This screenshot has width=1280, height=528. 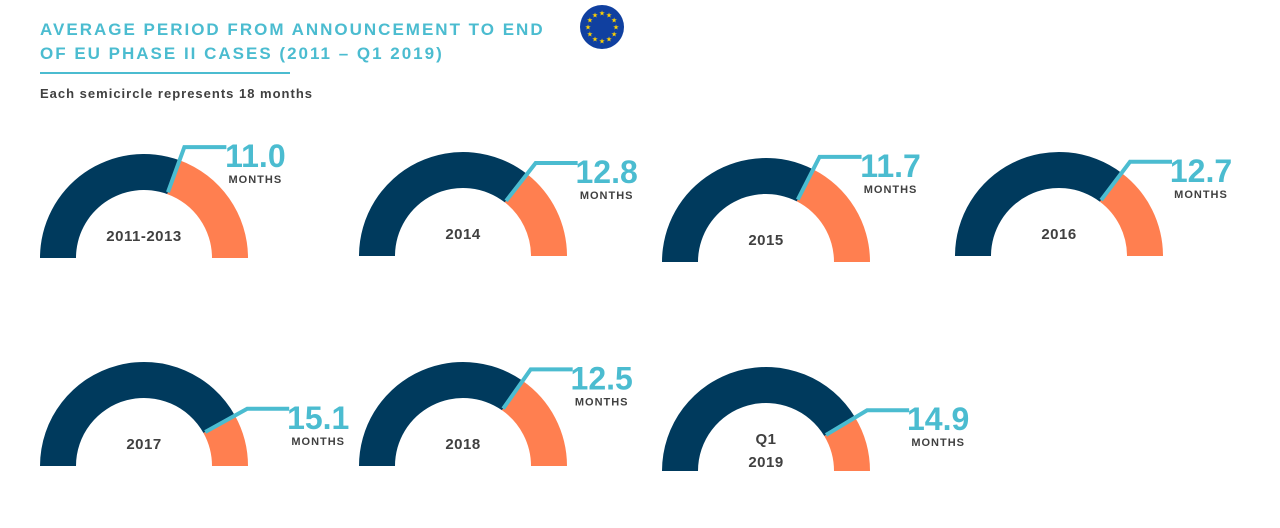 What do you see at coordinates (242, 53) in the screenshot?
I see `chart-title-line2: OF EU PHASE II CASES (2011 – Q1 2019)` at bounding box center [242, 53].